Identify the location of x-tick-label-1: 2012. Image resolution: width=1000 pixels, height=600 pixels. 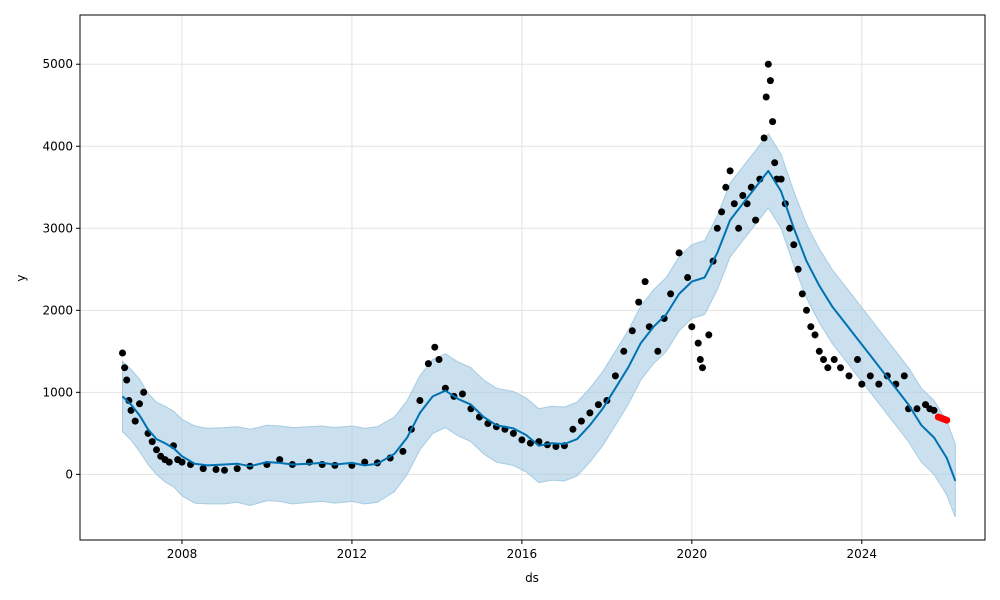
(352, 554).